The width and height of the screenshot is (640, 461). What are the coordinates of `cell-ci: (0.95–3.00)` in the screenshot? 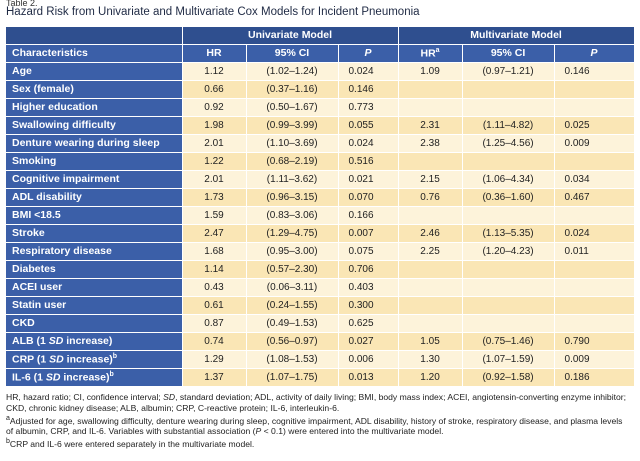 It's located at (292, 251).